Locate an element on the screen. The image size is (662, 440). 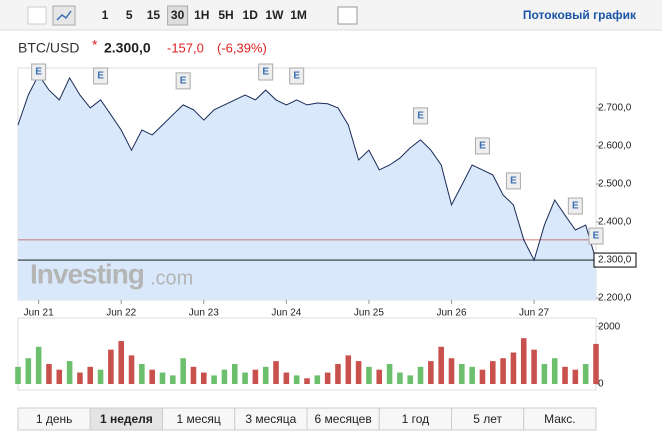
x-tick-label: Jun 25 is located at coordinates (369, 313).